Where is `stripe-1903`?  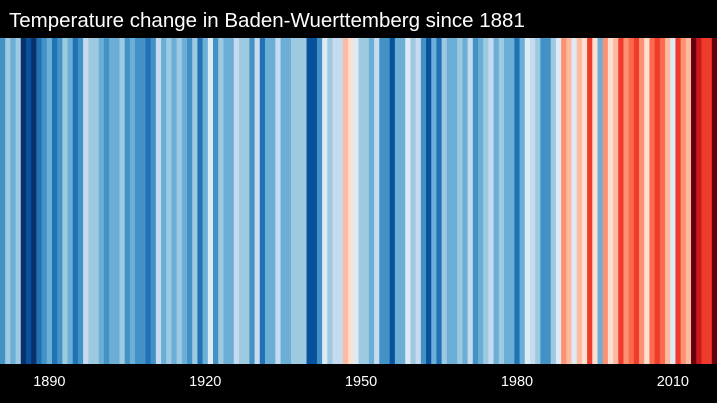
stripe-1903 is located at coordinates (117, 201).